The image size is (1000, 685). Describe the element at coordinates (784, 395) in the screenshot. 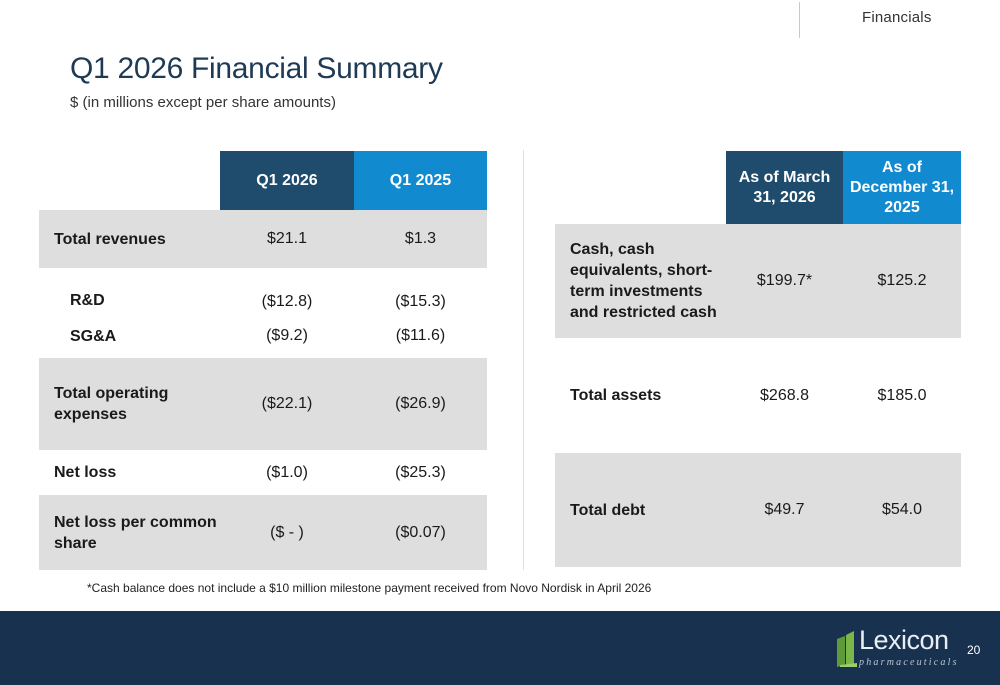

I see `cell-value: $268.8` at that location.